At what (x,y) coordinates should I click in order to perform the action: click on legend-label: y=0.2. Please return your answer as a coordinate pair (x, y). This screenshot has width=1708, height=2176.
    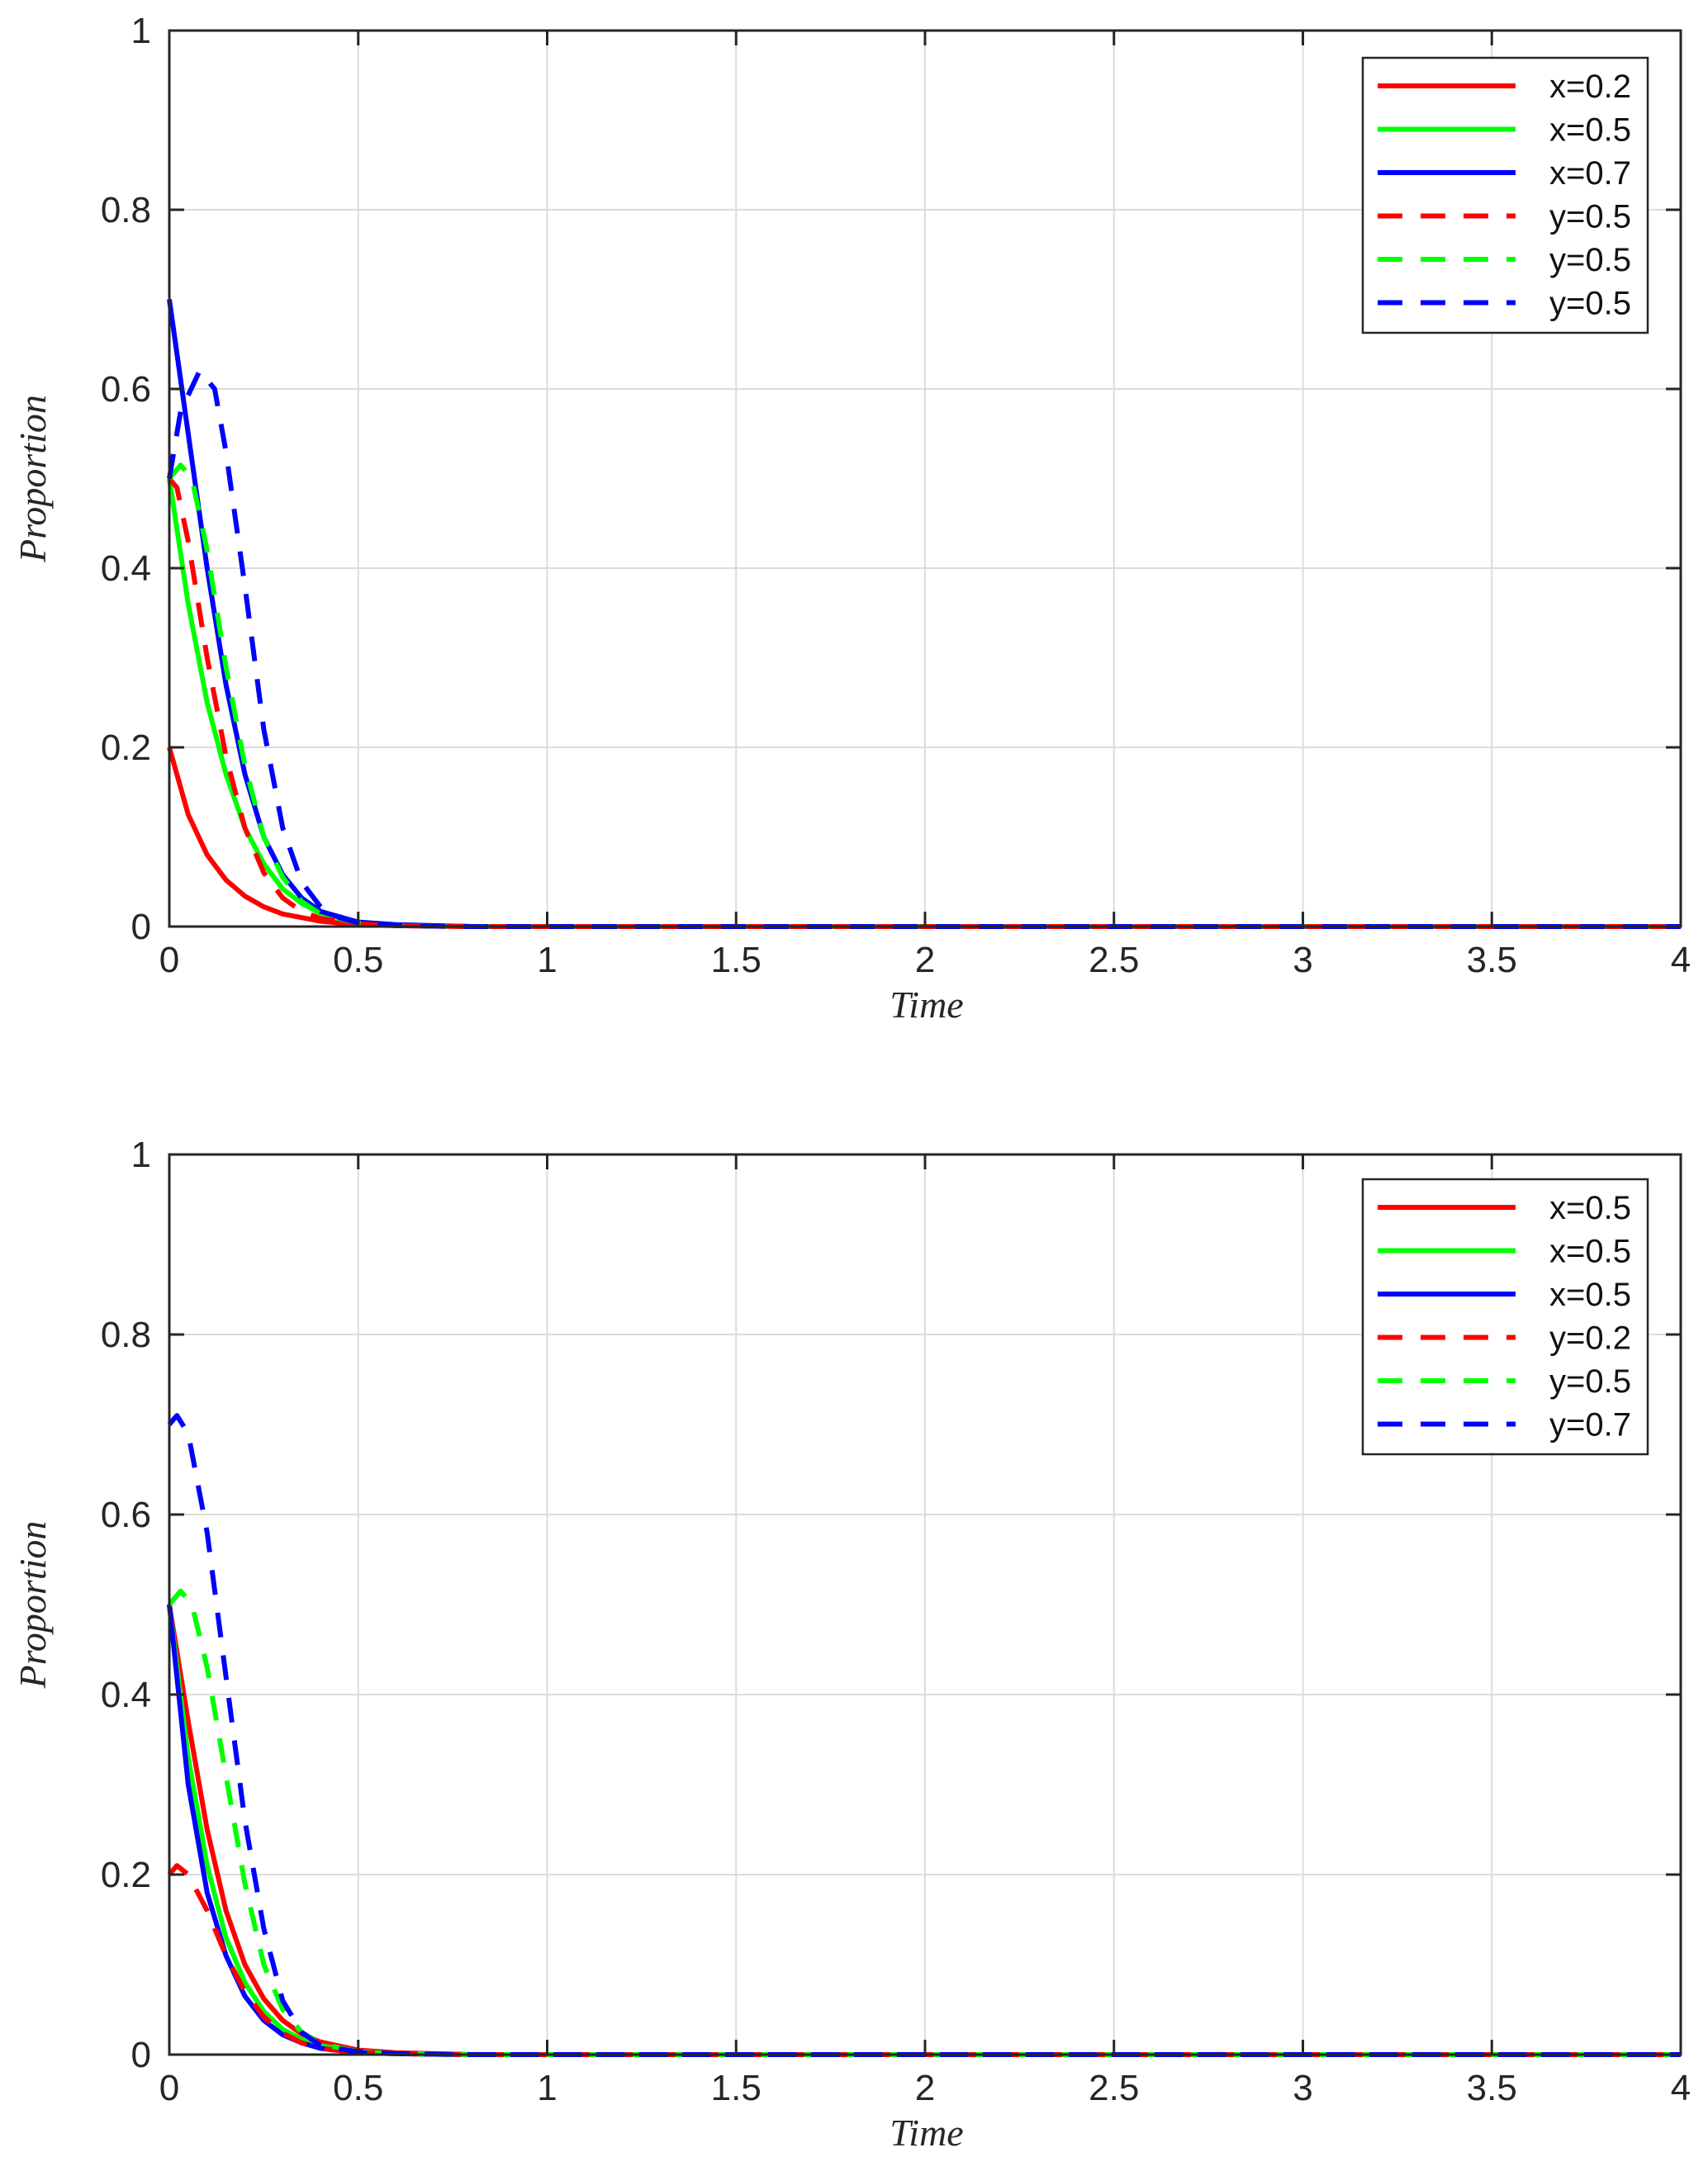
    Looking at the image, I should click on (1590, 1338).